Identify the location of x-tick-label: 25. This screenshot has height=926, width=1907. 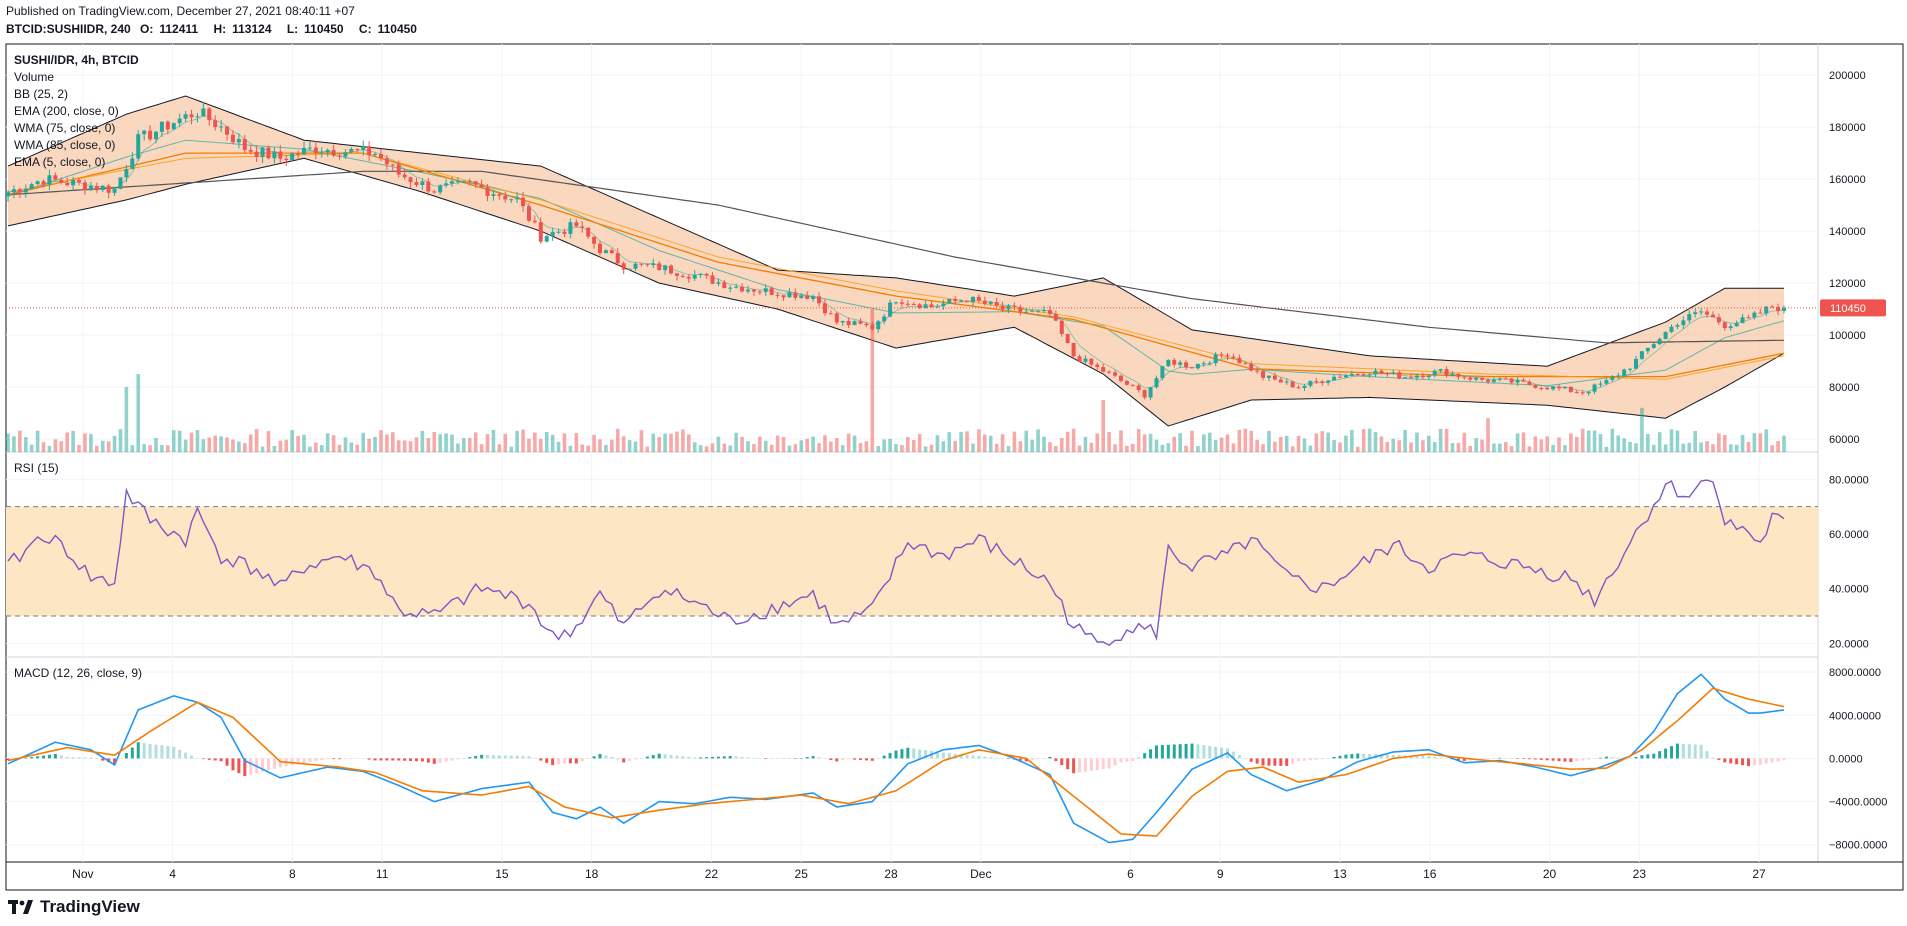
(802, 874).